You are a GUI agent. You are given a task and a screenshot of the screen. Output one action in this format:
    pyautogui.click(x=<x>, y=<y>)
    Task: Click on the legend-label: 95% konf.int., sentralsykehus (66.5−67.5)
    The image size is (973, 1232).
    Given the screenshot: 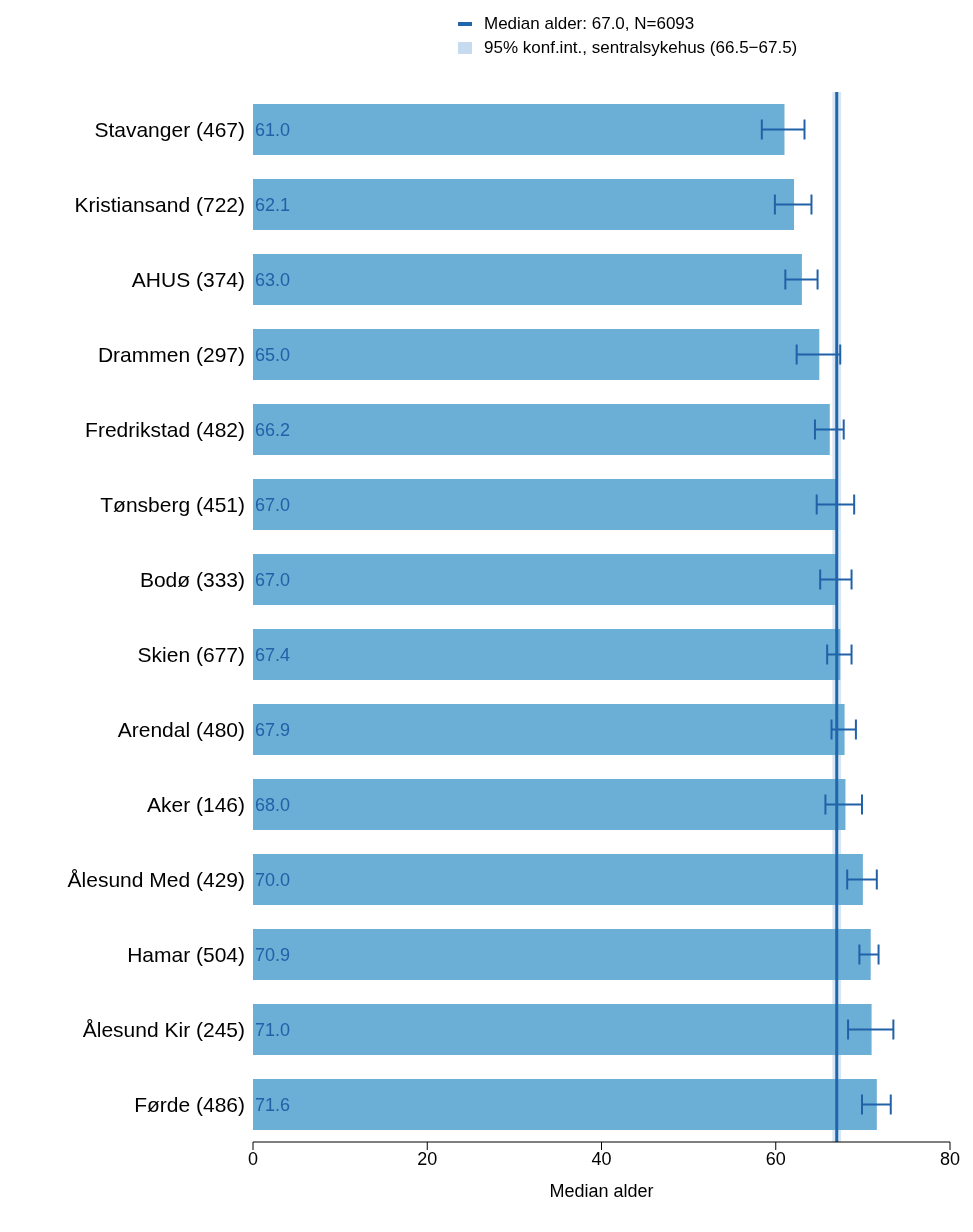 What is the action you would take?
    pyautogui.click(x=641, y=48)
    